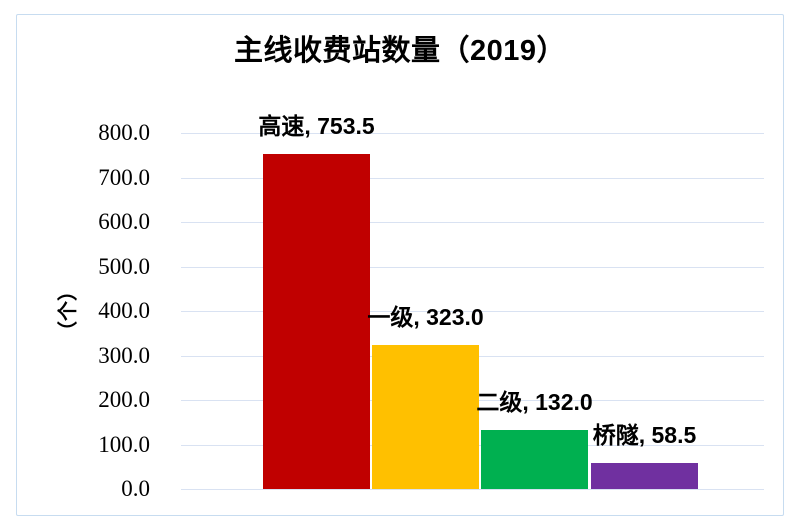  I want to click on y-tick-label: 400.0, so click(124, 310).